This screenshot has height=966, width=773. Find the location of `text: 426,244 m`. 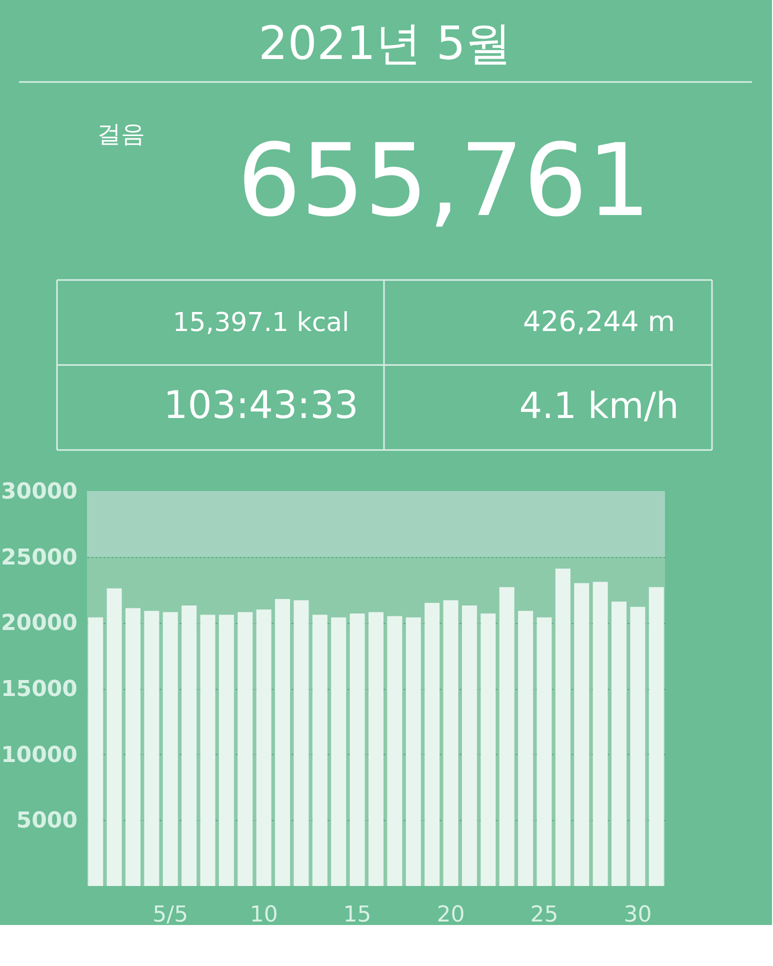

text: 426,244 m is located at coordinates (599, 321).